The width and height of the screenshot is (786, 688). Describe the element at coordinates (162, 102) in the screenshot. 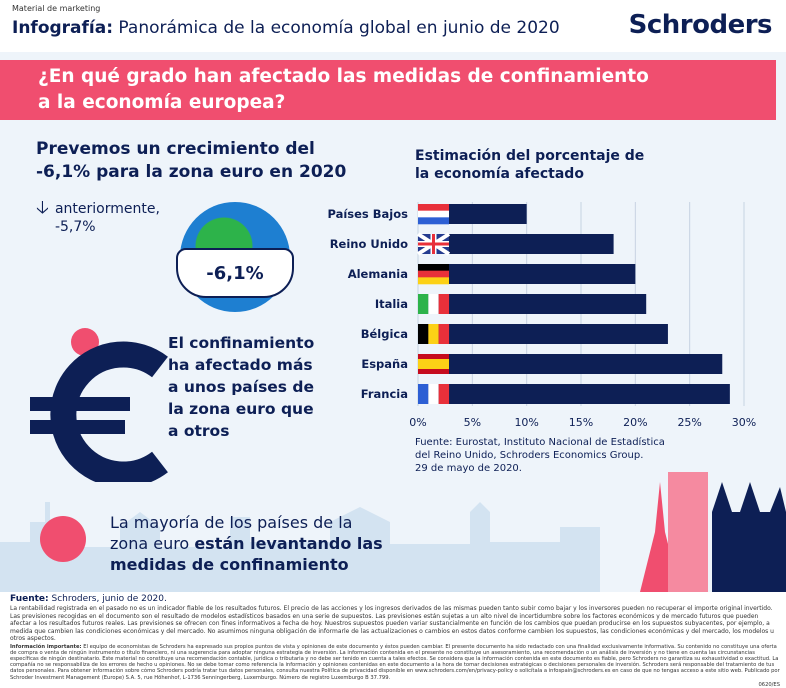

I see `banner-line: a la economía europea?` at that location.